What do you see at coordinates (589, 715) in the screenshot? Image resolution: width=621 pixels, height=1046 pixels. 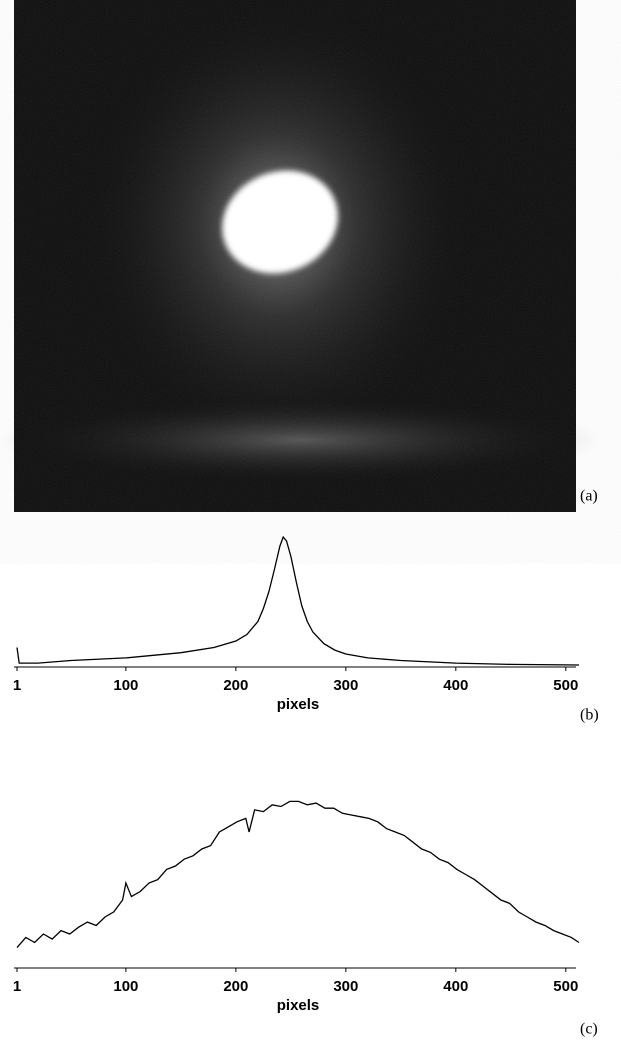 I see `panel-label: (b)` at bounding box center [589, 715].